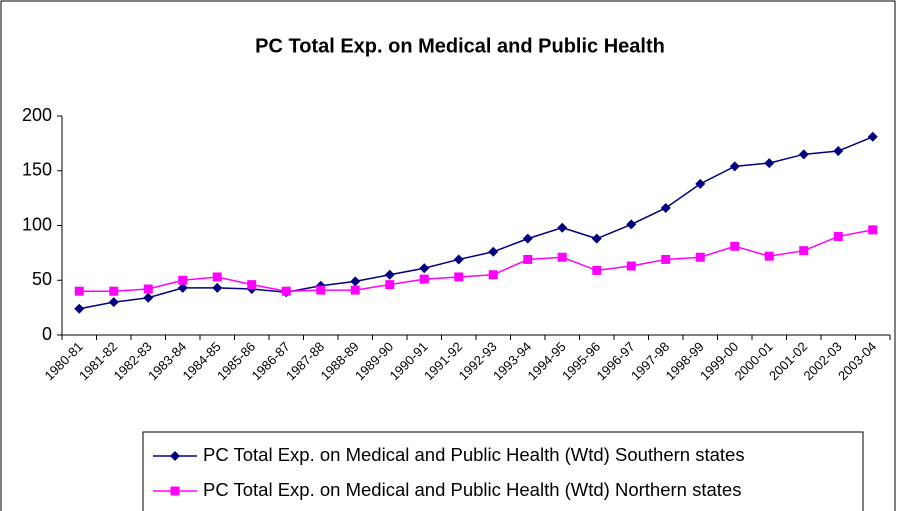 The image size is (897, 511). I want to click on y-tick-label: 200, so click(37, 115).